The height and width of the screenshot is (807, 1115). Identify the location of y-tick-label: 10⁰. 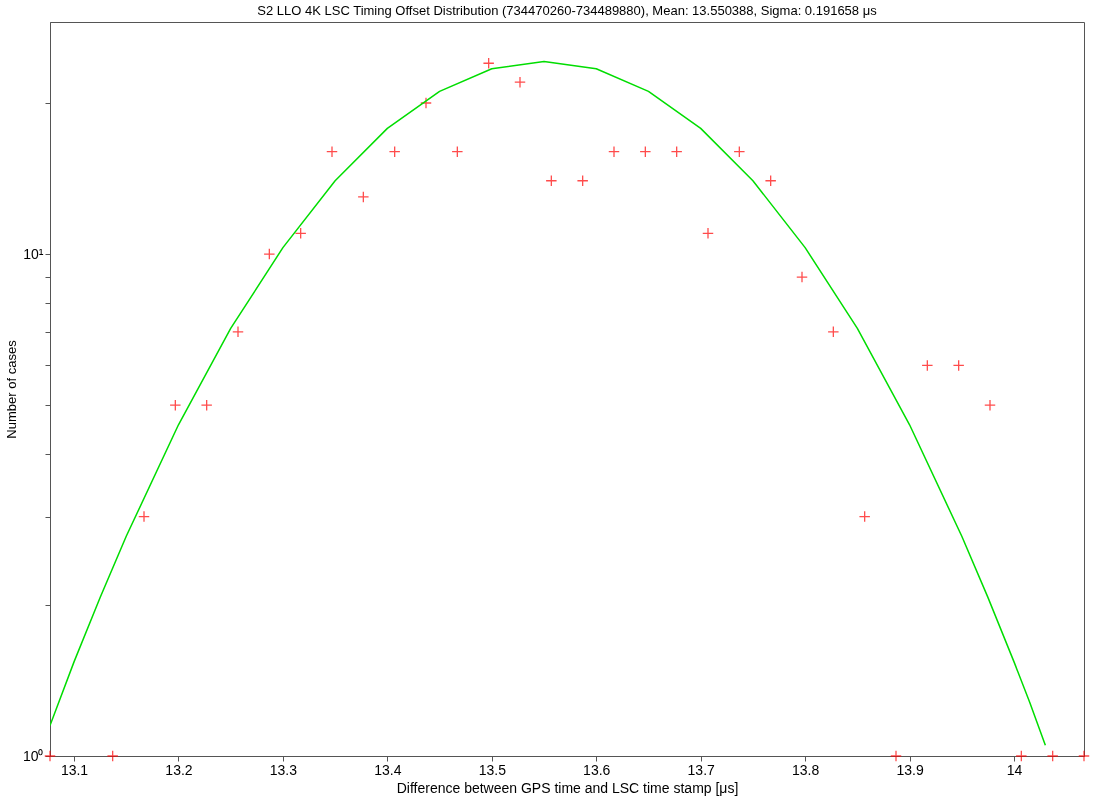
(33, 755).